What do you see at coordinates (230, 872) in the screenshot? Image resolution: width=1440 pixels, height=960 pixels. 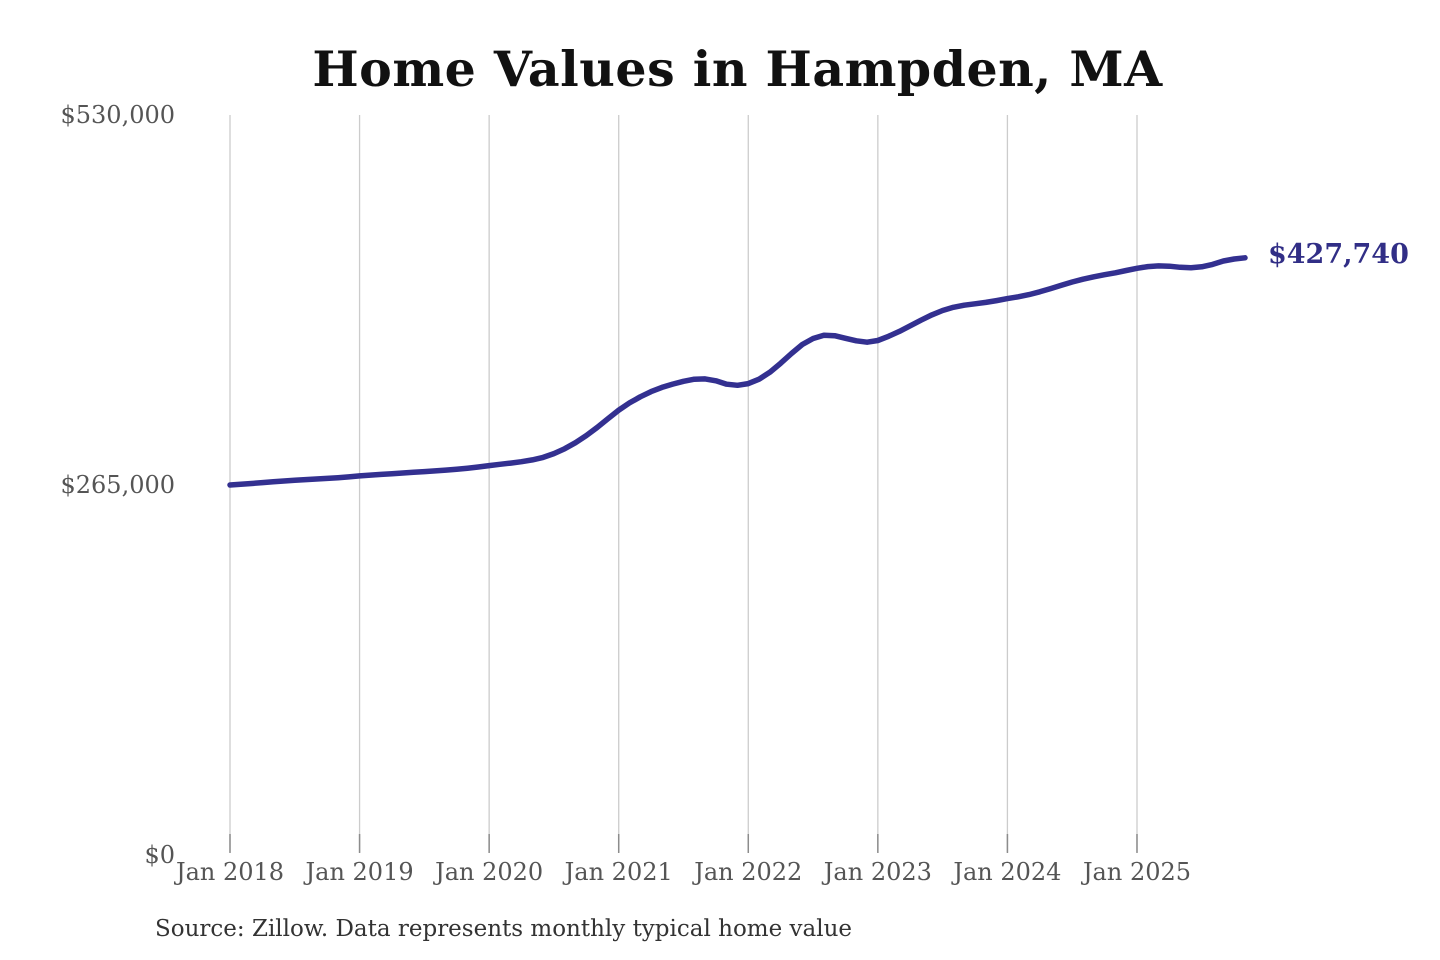 I see `x-axis-label: Jan 2018` at bounding box center [230, 872].